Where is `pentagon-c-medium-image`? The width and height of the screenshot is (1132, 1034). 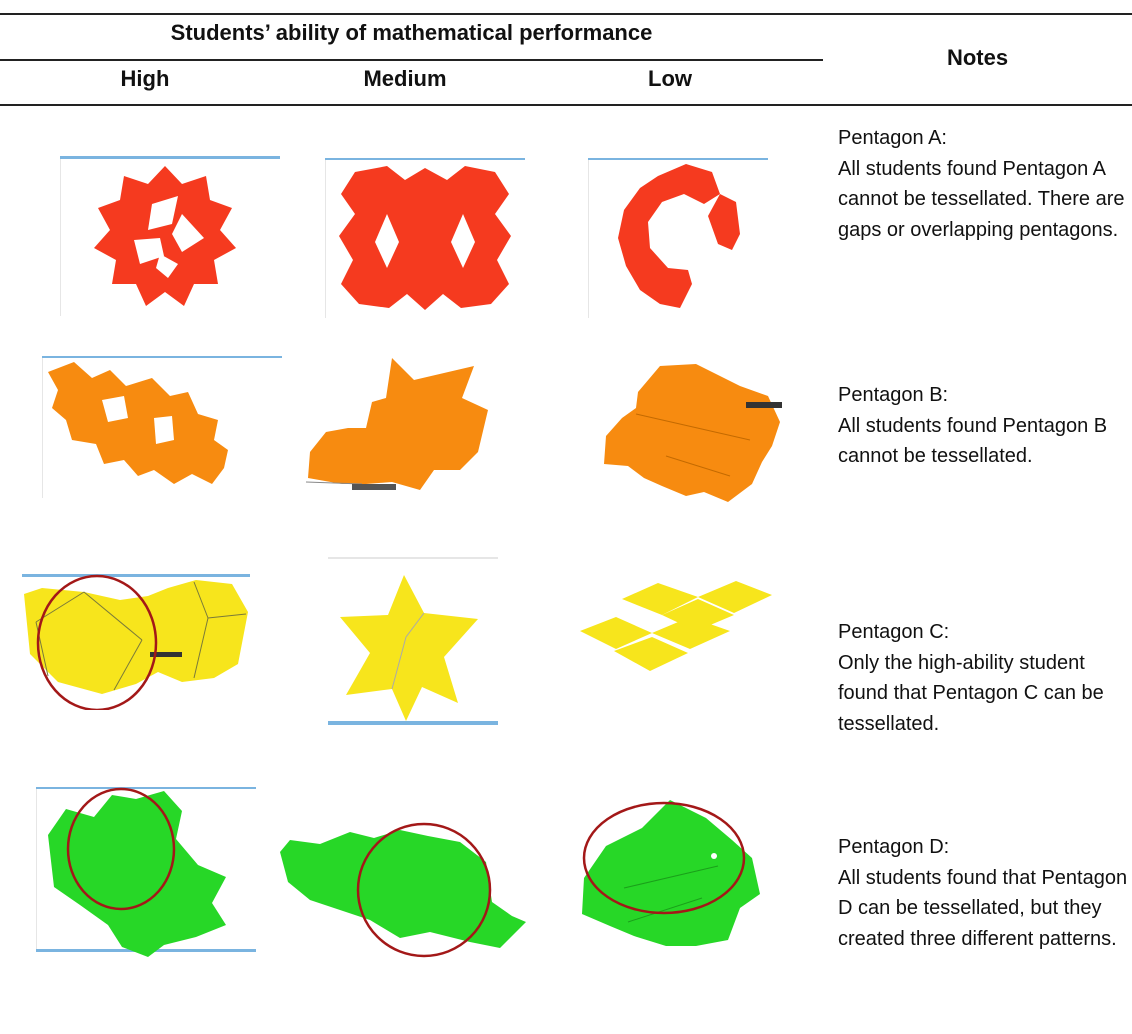
pentagon-c-medium-image is located at coordinates (413, 641).